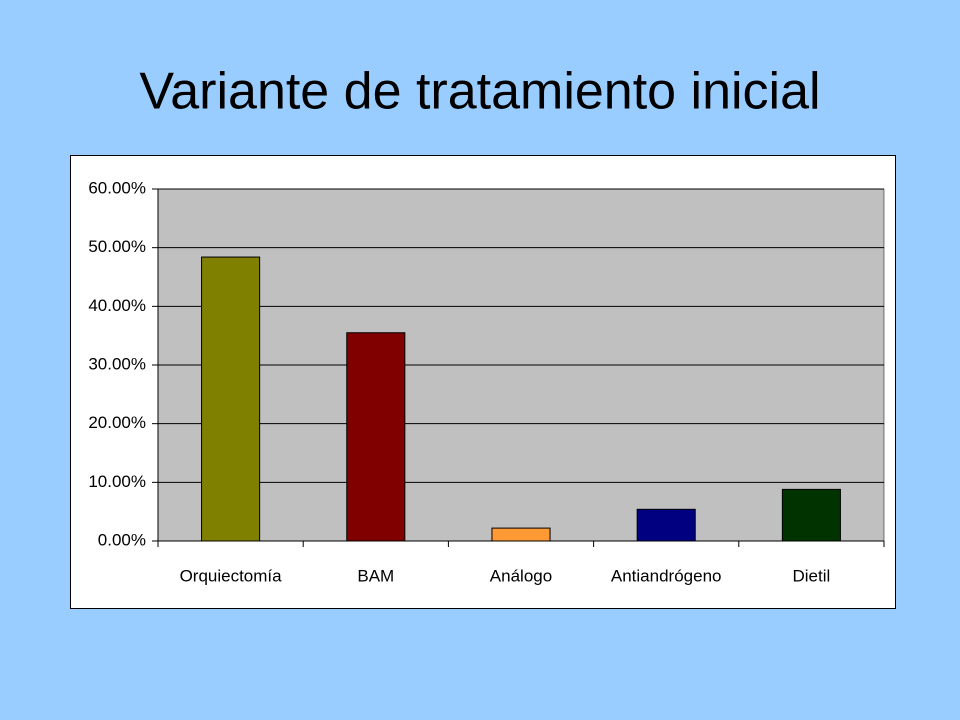 The image size is (960, 720). I want to click on y-tick-label: 20.00%, so click(117, 422).